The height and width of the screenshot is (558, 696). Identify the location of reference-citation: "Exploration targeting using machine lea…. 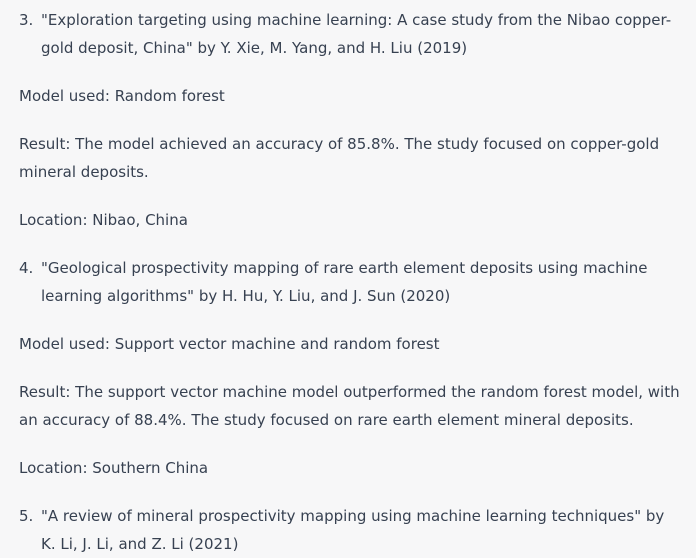
(356, 34).